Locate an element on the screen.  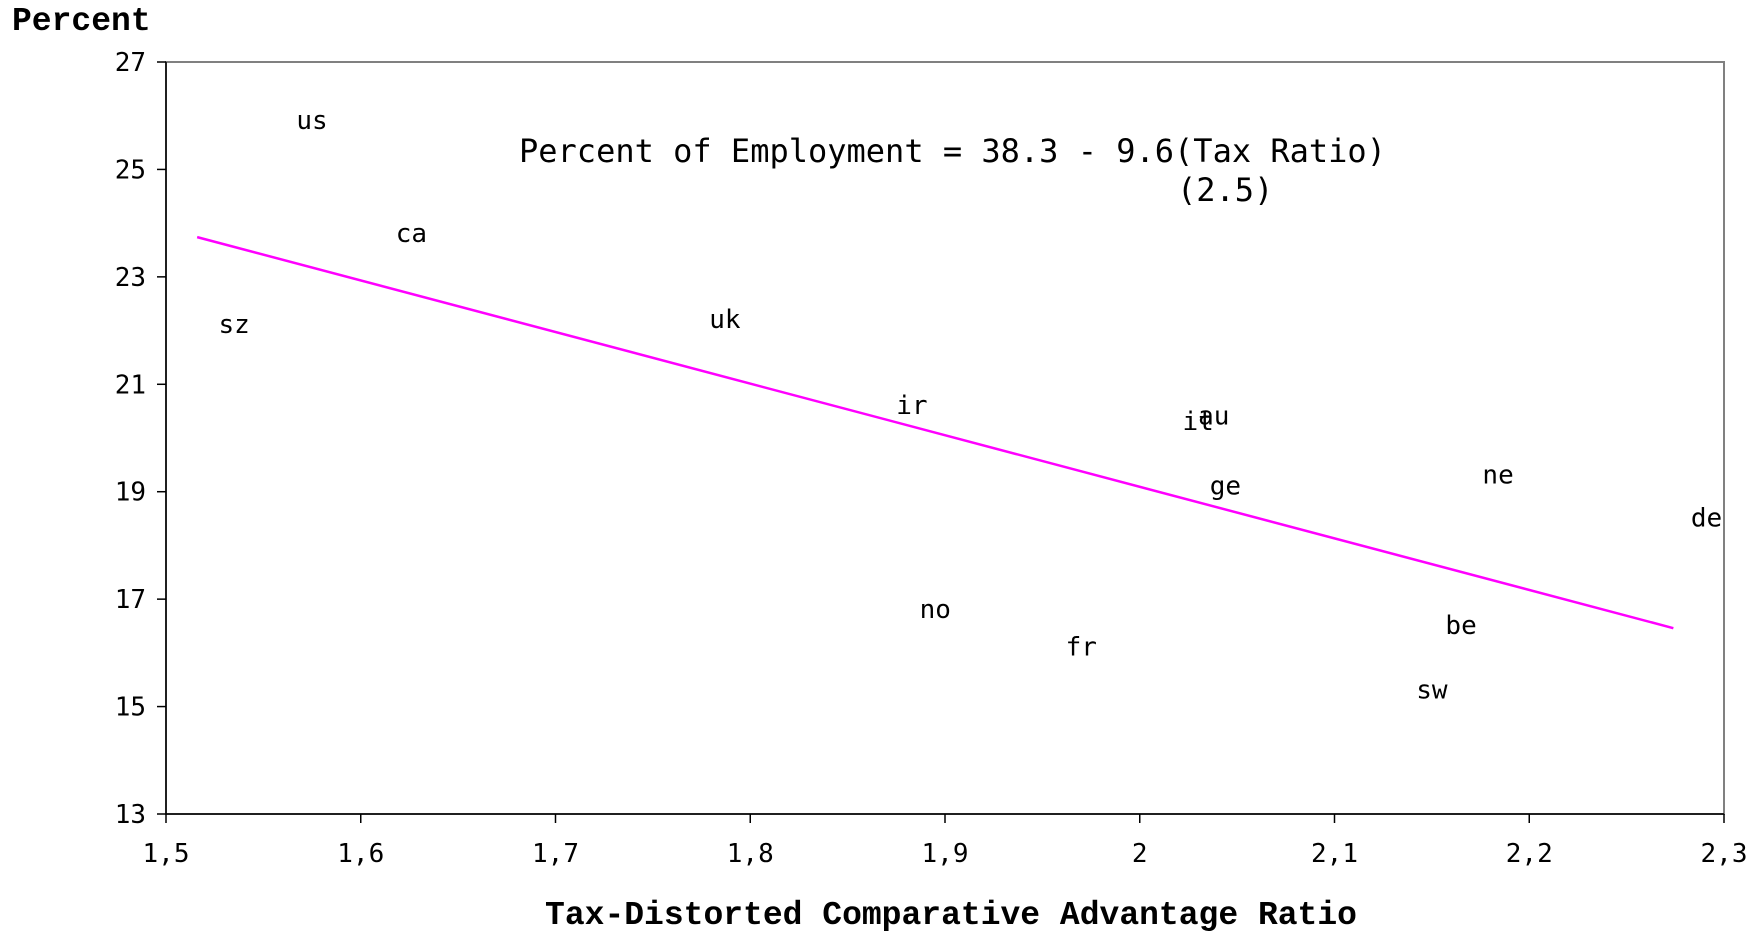
data-point-ca: ca is located at coordinates (411, 234).